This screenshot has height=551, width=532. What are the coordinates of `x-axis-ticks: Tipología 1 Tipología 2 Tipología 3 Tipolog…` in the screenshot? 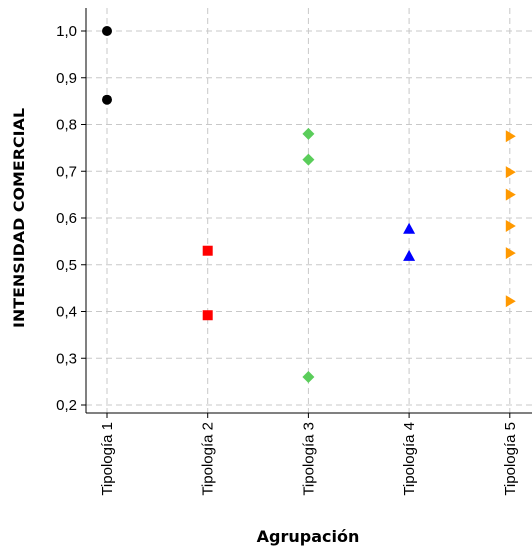 It's located at (309, 454).